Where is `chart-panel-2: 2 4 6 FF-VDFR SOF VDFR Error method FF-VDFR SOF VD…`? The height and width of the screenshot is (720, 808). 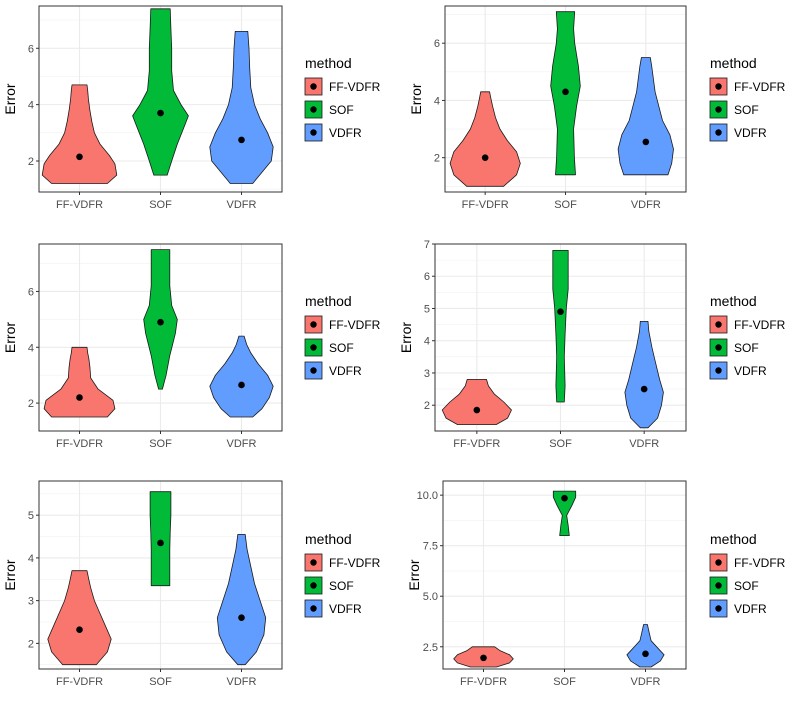
chart-panel-2: 2 4 6 FF-VDFR SOF VDFR Error method FF-VDFR SOF VD… is located at coordinates (597, 108).